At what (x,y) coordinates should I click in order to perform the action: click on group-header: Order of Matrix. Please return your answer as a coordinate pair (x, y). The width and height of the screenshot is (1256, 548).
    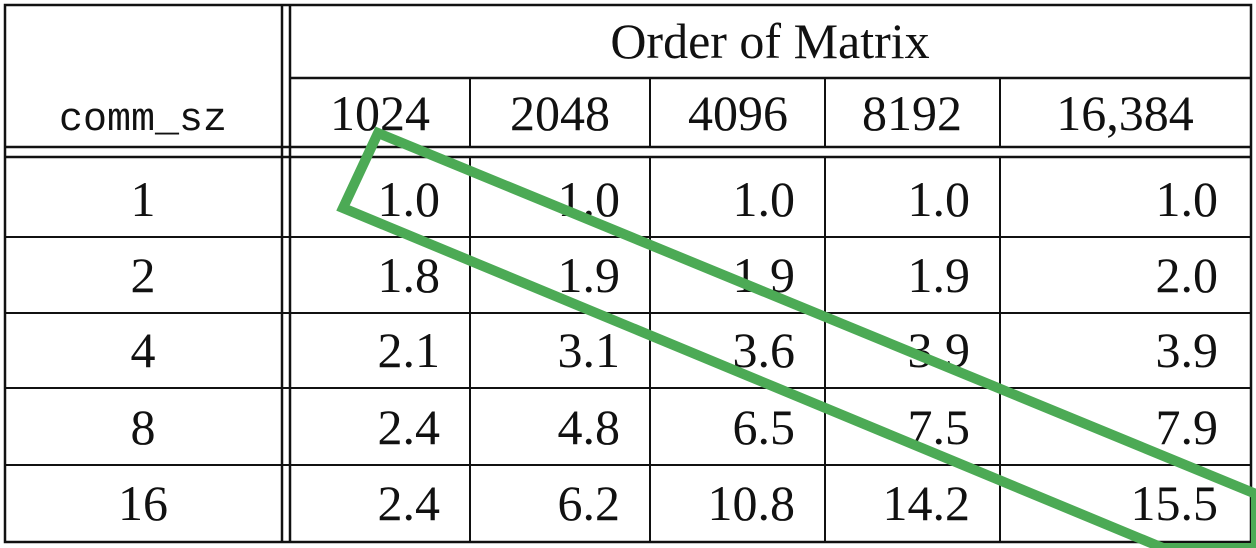
    Looking at the image, I should click on (769, 41).